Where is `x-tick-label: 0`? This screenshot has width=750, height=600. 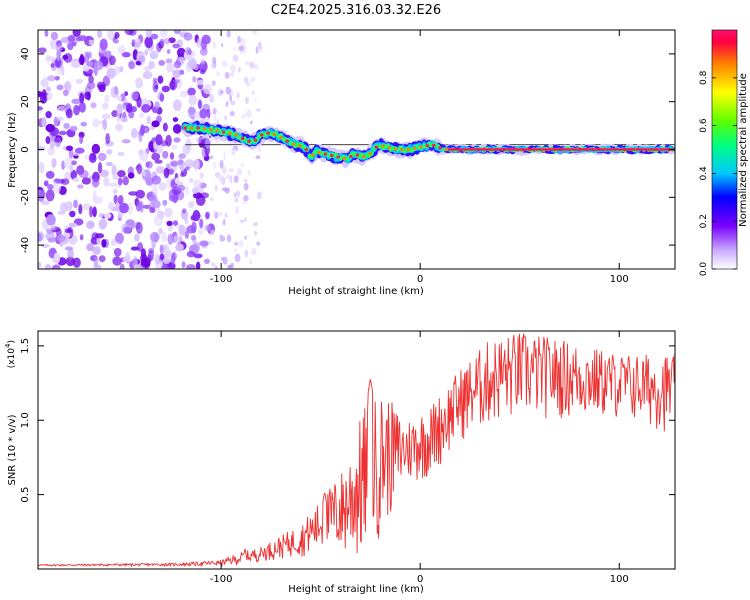 x-tick-label: 0 is located at coordinates (420, 279).